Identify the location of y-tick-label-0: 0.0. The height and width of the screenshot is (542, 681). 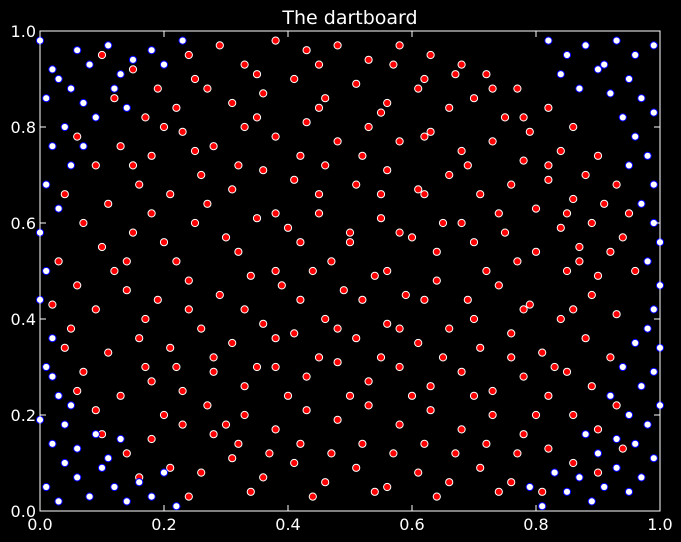
(23, 511).